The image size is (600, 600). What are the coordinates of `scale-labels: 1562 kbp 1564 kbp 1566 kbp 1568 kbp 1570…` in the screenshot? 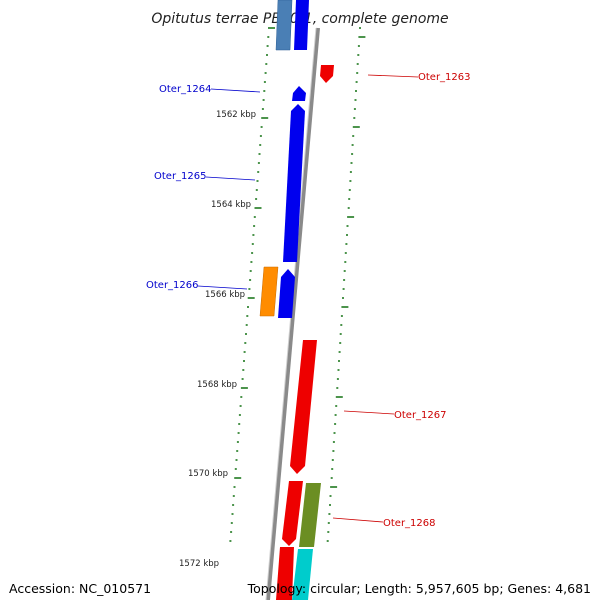 It's located at (217, 339).